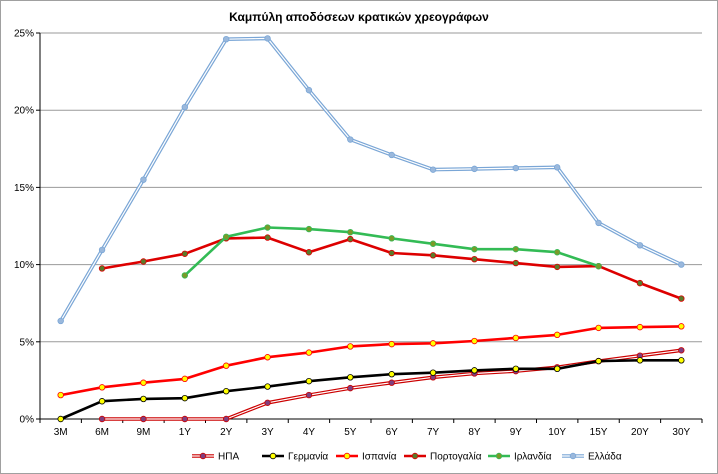  Describe the element at coordinates (24, 188) in the screenshot. I see `y-tick-label: 15%` at that location.